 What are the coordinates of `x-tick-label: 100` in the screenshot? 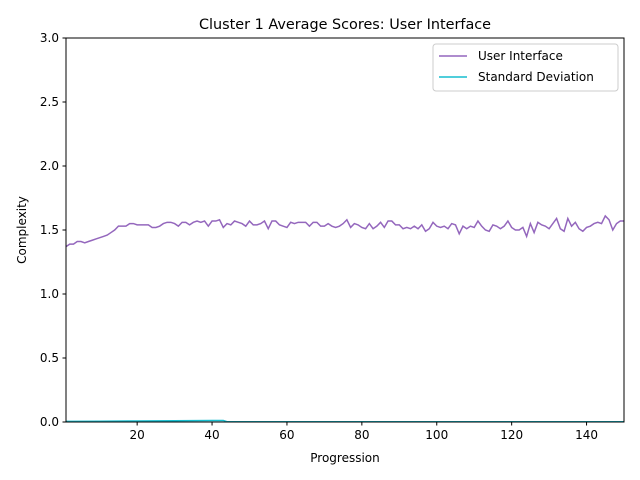 It's located at (436, 435).